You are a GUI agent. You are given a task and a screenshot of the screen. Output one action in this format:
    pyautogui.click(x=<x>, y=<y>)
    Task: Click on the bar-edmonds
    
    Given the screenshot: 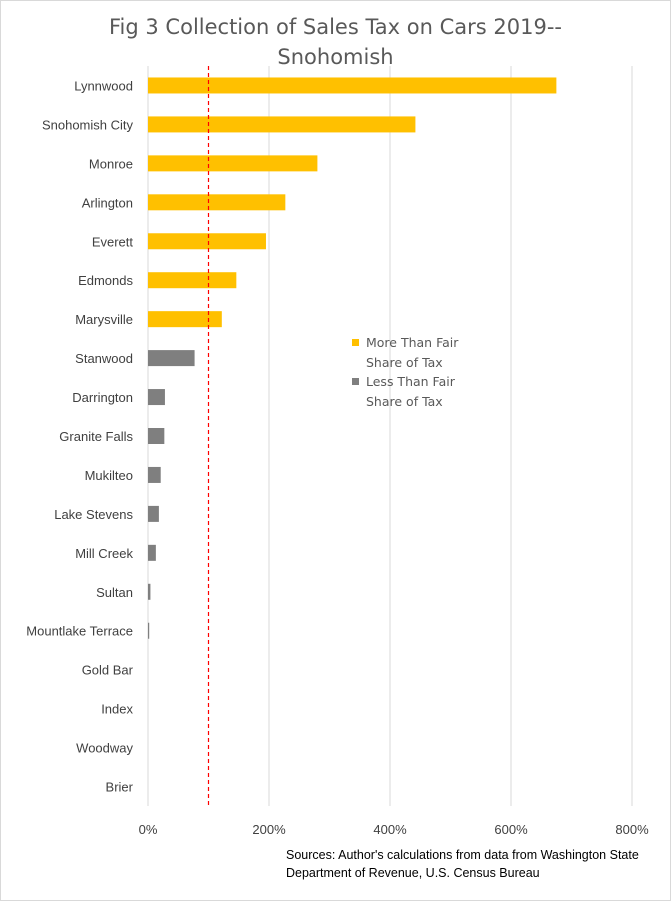 What is the action you would take?
    pyautogui.click(x=192, y=280)
    